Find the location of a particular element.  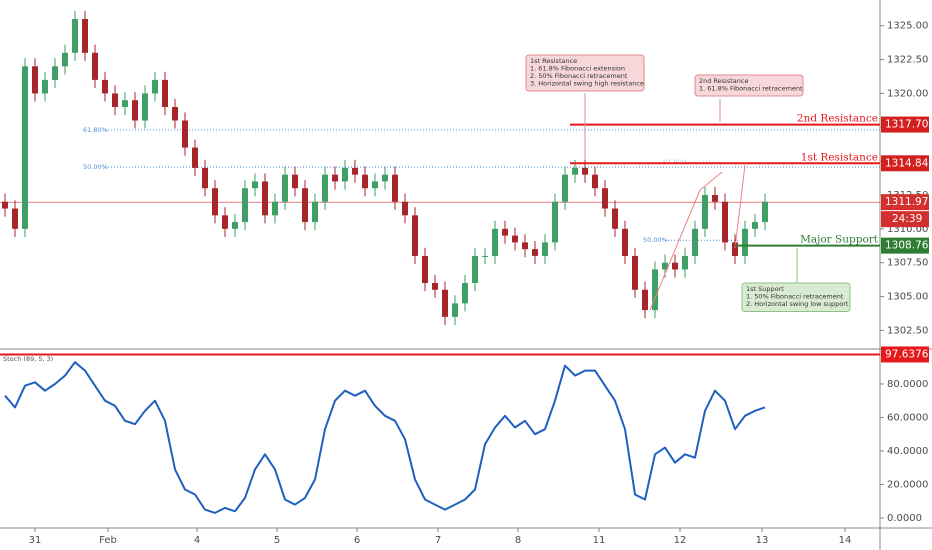

annotation-text: 1. 61.8% Fibonacci retracement is located at coordinates (751, 88).